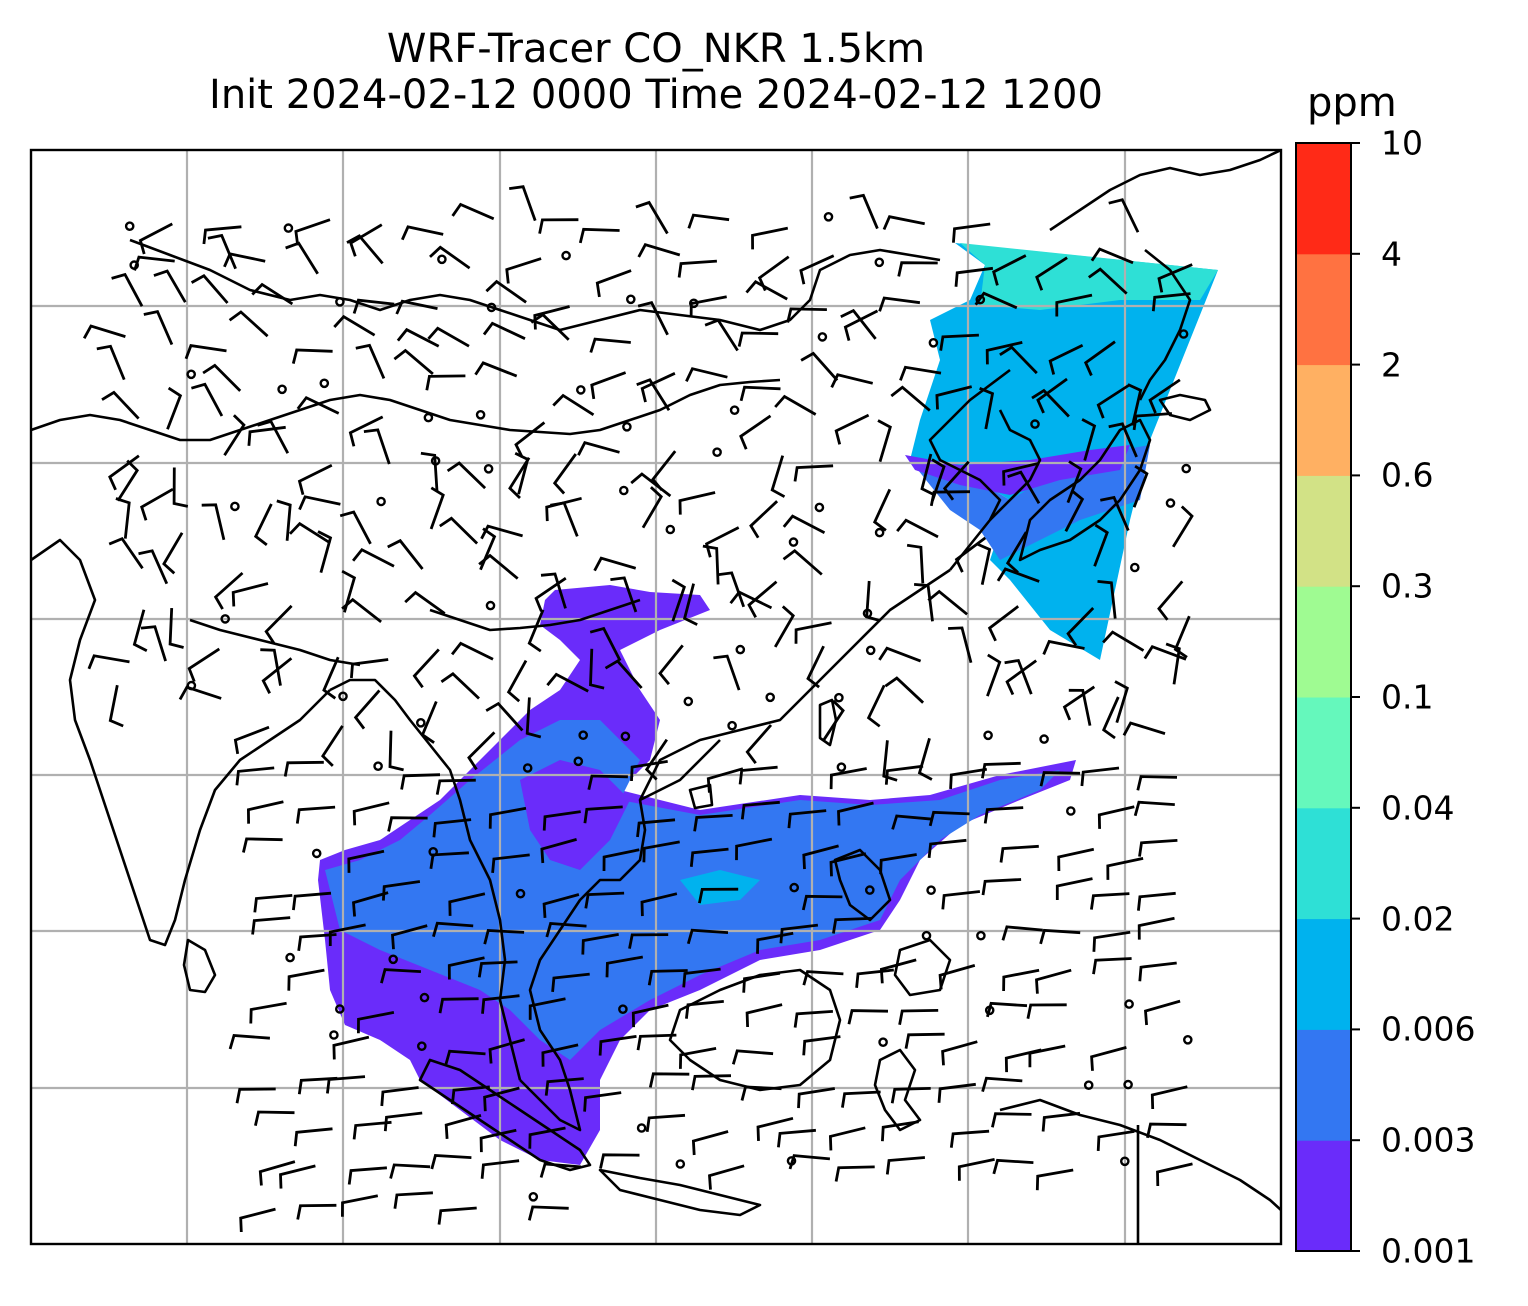  I want to click on coastline-japan-north, so click(1185, 407).